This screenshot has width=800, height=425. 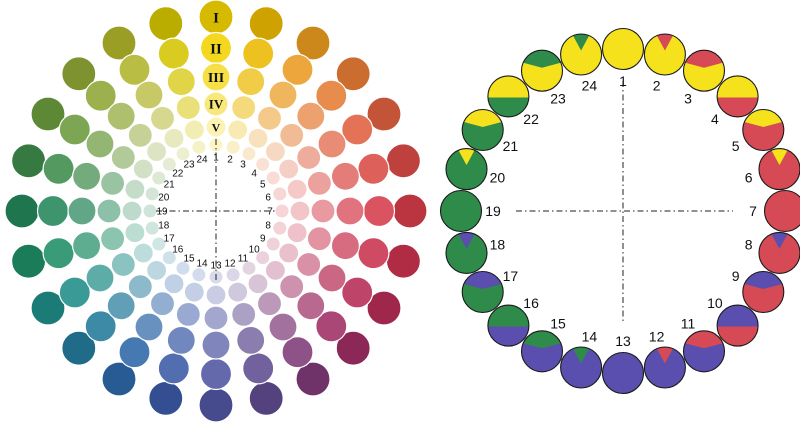 I want to click on left-swatch-hue15-tone4, so click(x=162, y=304).